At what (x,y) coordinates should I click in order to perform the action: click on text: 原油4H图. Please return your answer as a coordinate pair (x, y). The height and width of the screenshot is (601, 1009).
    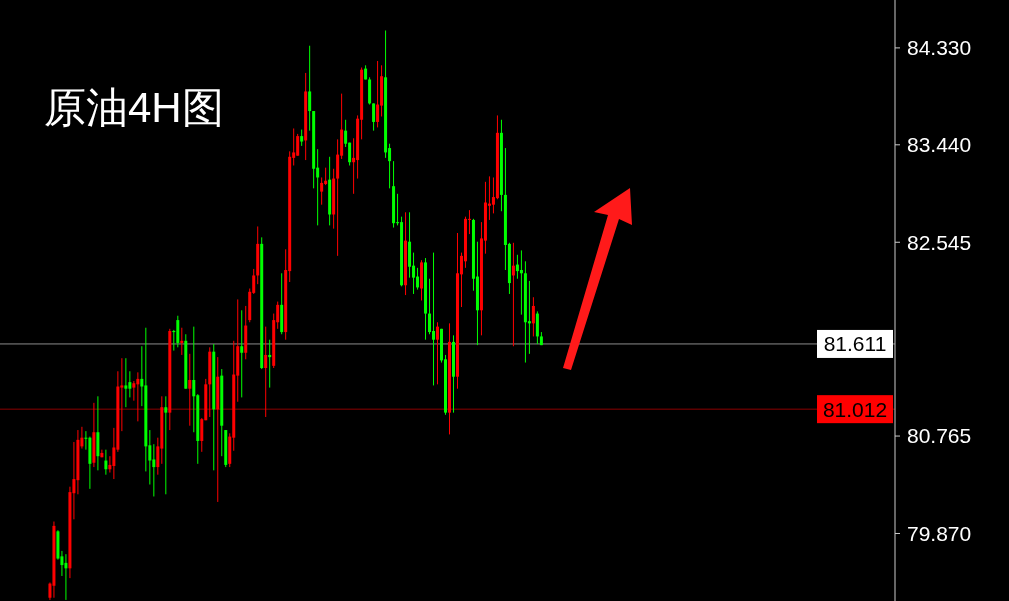
    Looking at the image, I should click on (134, 107).